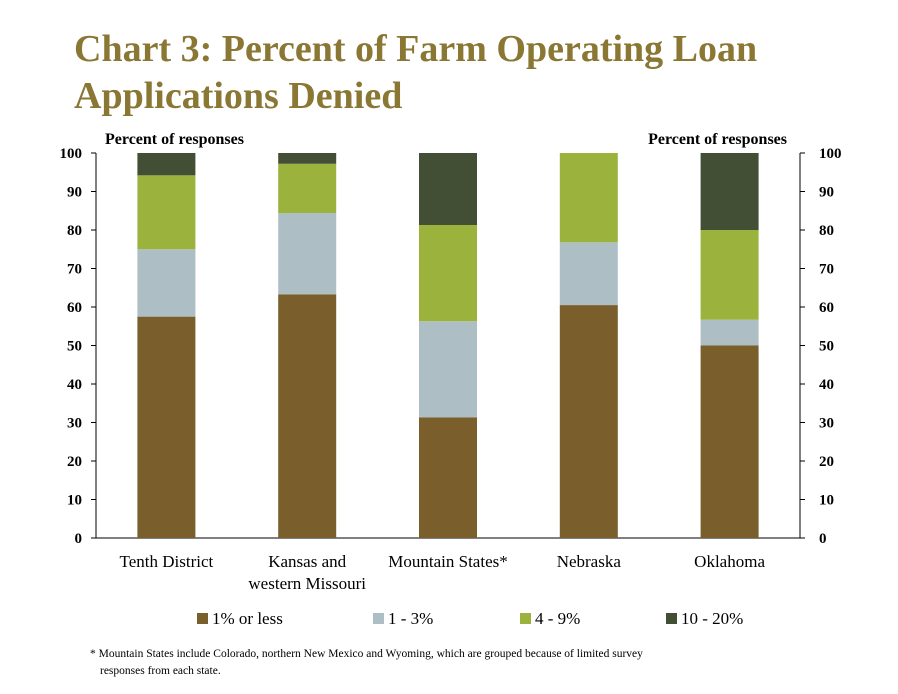 This screenshot has height=694, width=898. Describe the element at coordinates (416, 49) in the screenshot. I see `chart-title-line-1: Chart 3: Percent of Farm Operating Loan` at that location.